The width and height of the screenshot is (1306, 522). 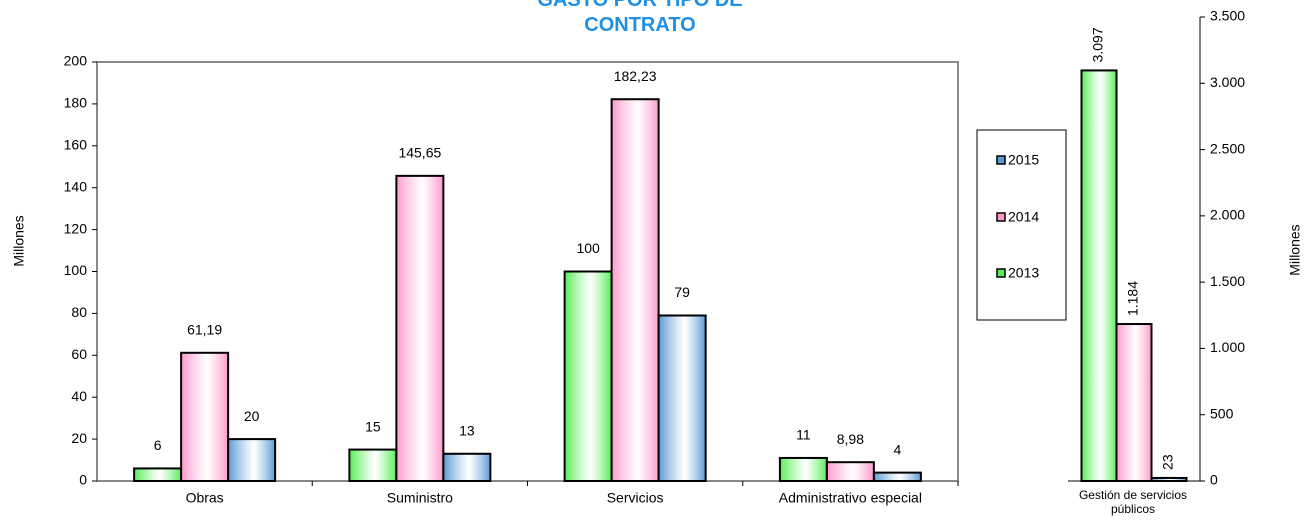 I want to click on y-tick-label: 140, so click(x=76, y=186).